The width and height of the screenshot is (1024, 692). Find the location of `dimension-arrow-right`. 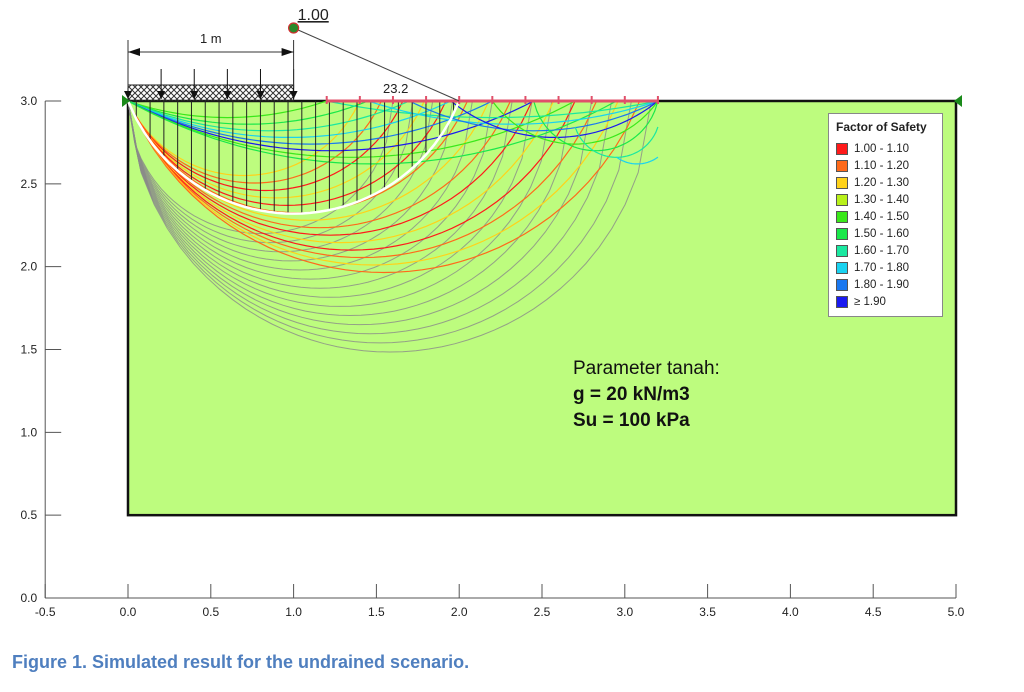

dimension-arrow-right is located at coordinates (287, 52).